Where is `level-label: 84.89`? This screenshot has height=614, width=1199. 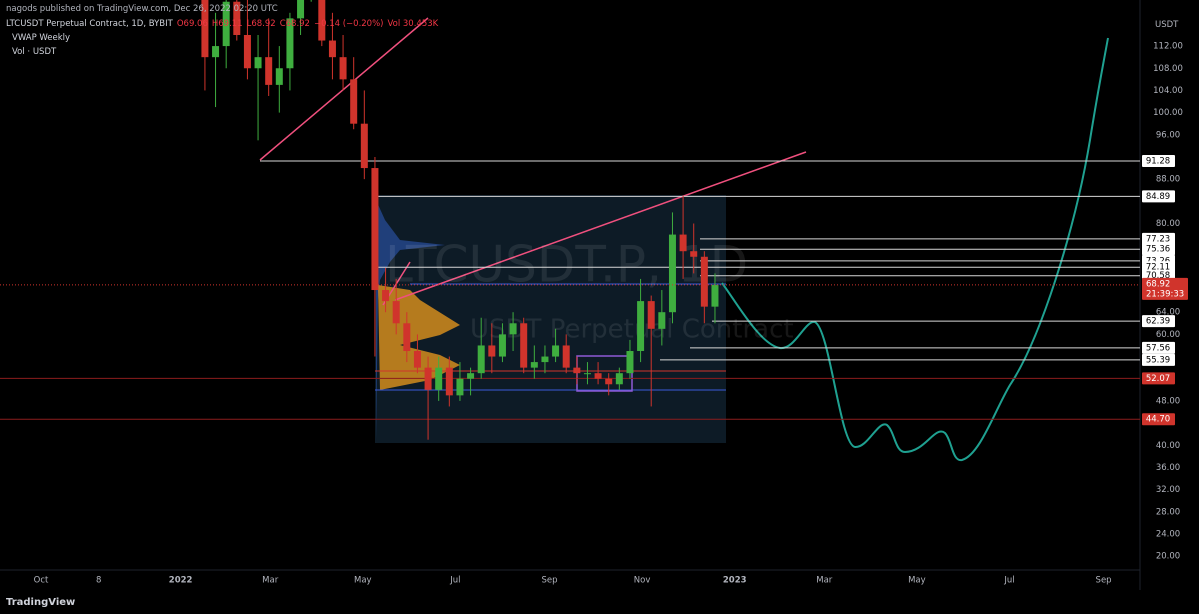 level-label: 84.89 is located at coordinates (1158, 197).